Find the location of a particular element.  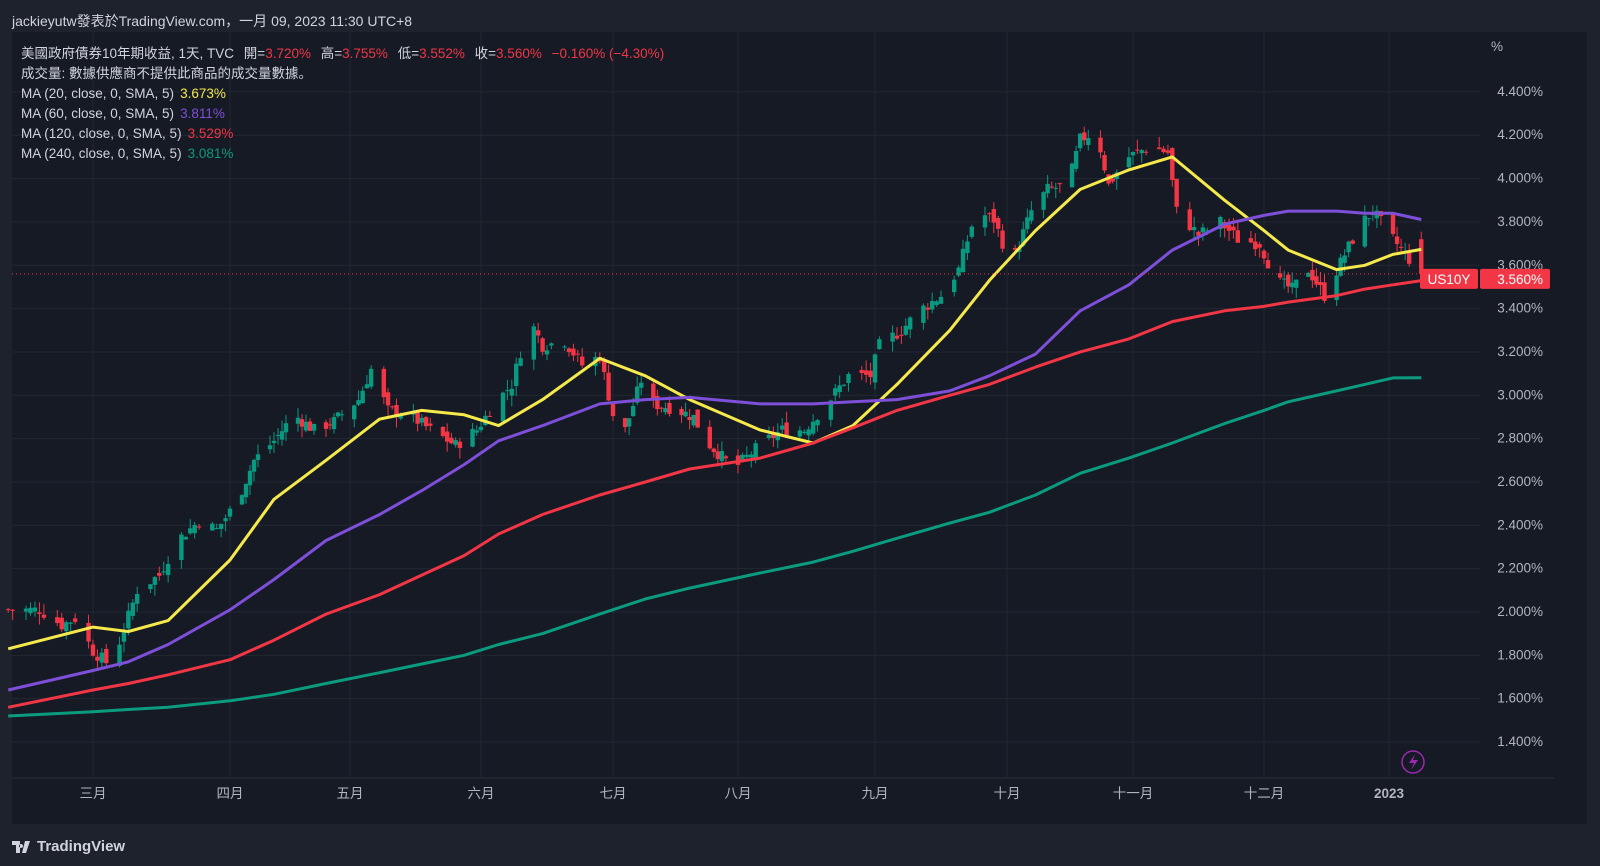

y-tick-label: 2.600% is located at coordinates (1520, 481).